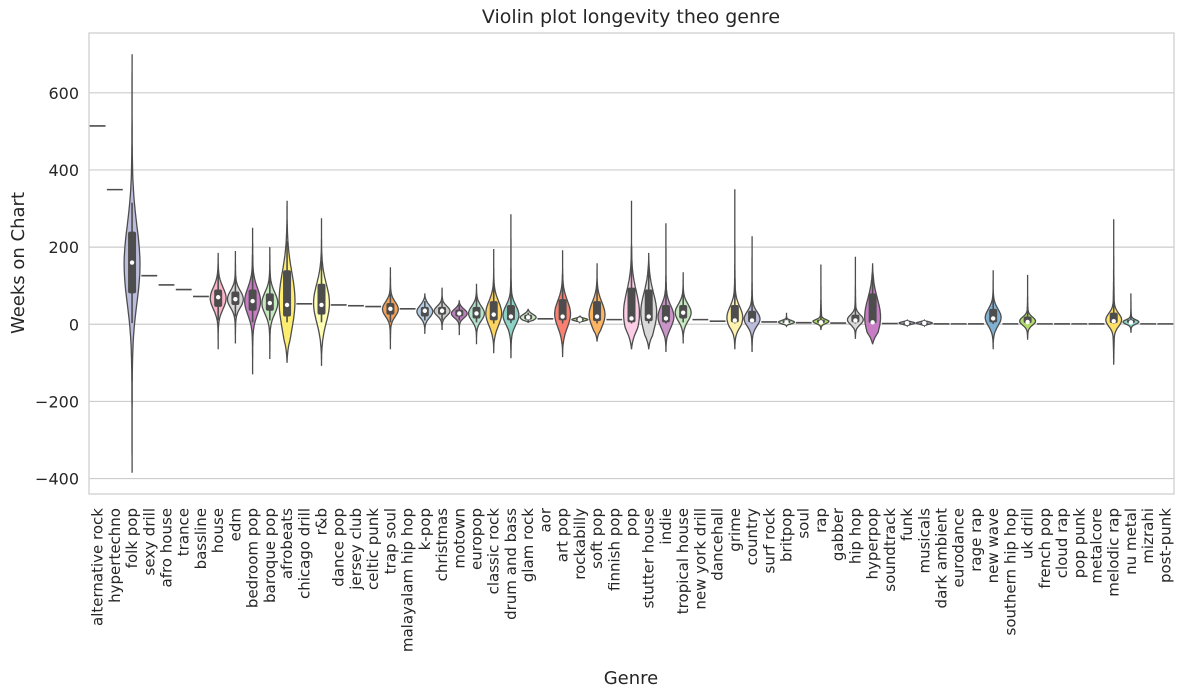 The image size is (1184, 697). I want to click on x-tick-label: soft pop, so click(597, 538).